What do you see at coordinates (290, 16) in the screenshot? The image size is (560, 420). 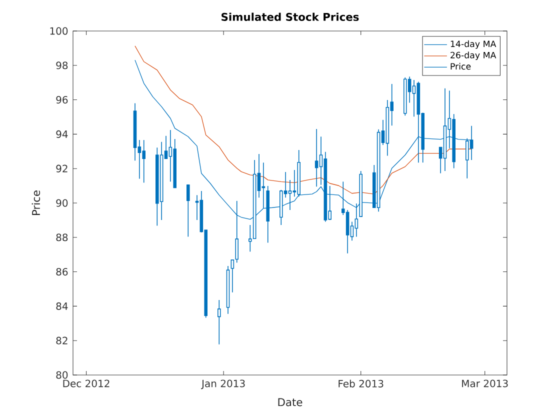 I see `chart-title: Simulated Stock Prices` at bounding box center [290, 16].